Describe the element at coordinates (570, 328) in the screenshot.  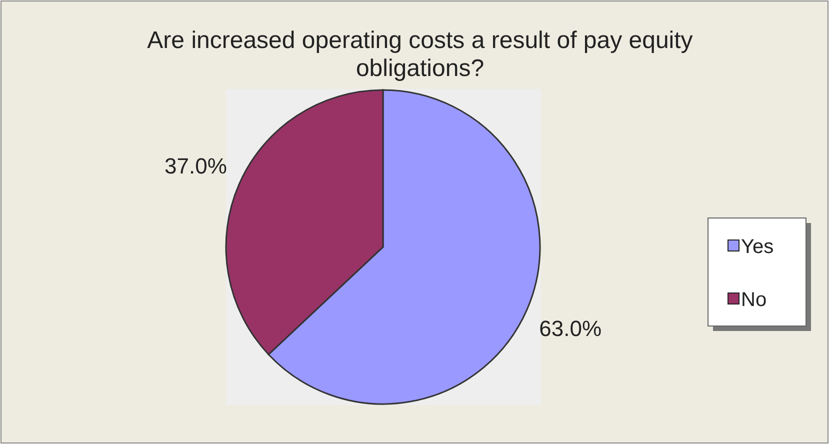
I see `data-label: 63.0%` at that location.